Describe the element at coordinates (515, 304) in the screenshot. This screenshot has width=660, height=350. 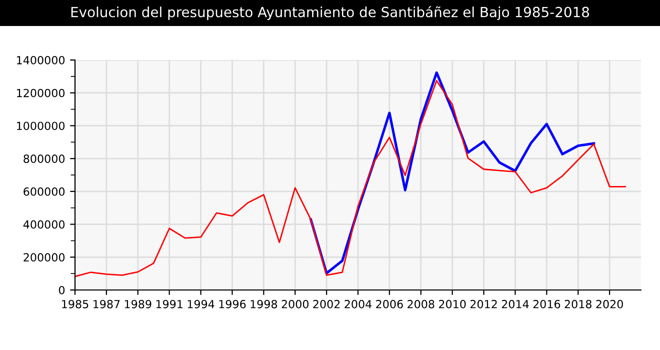
I see `x-tick-label: 2014` at that location.